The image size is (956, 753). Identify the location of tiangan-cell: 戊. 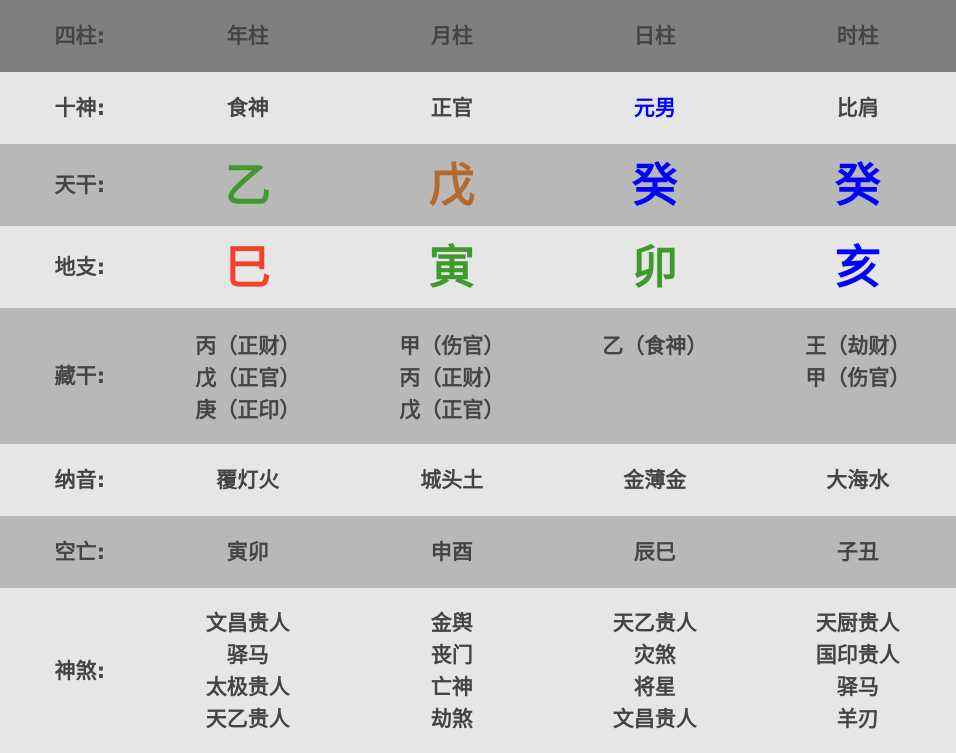
(452, 185).